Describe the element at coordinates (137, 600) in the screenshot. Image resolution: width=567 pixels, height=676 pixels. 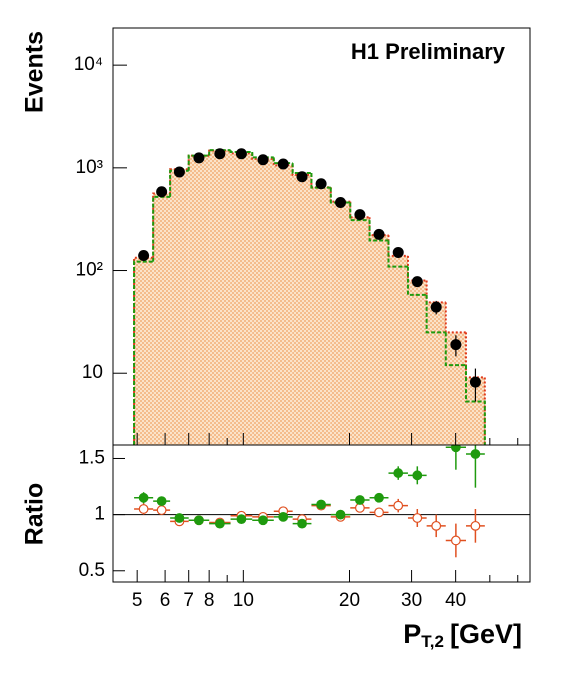
I see `x-tick-label: 5` at that location.